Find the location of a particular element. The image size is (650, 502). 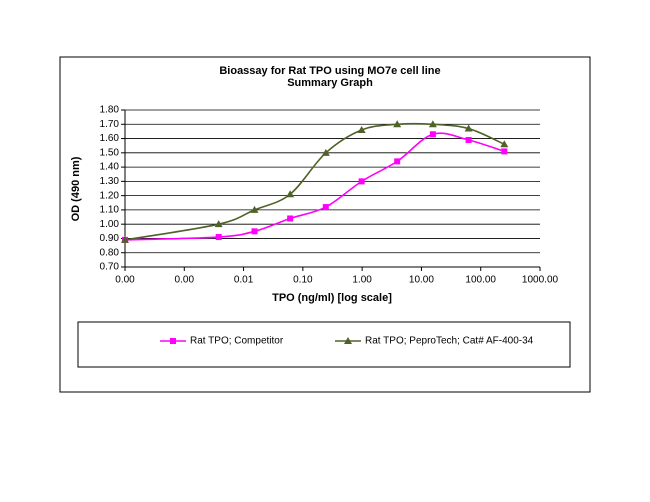

y-tick-label: 0.70 is located at coordinates (110, 267).